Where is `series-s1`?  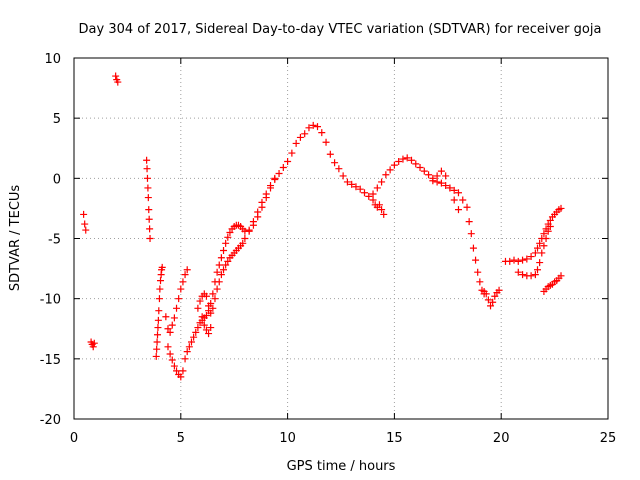
series-s1 is located at coordinates (85, 222).